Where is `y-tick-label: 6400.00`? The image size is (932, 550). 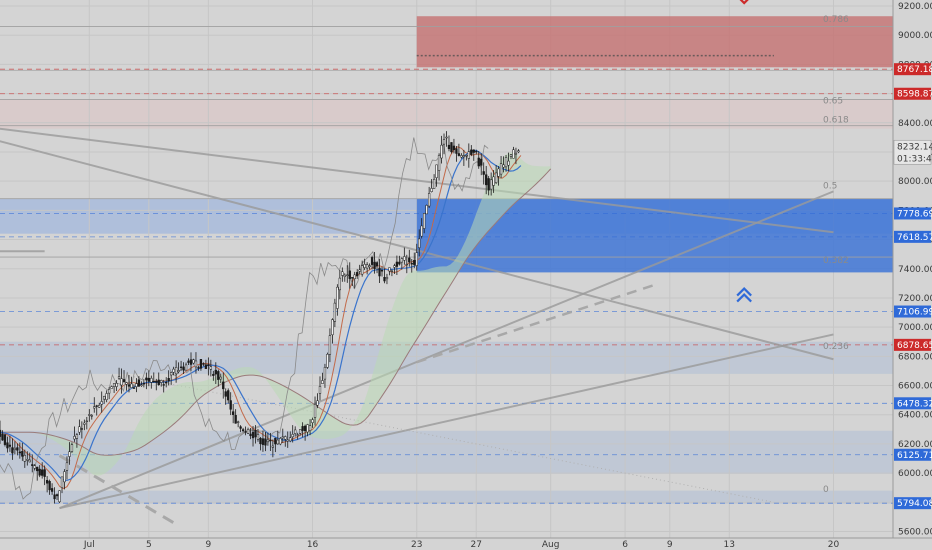 y-tick-label: 6400.00 is located at coordinates (915, 416).